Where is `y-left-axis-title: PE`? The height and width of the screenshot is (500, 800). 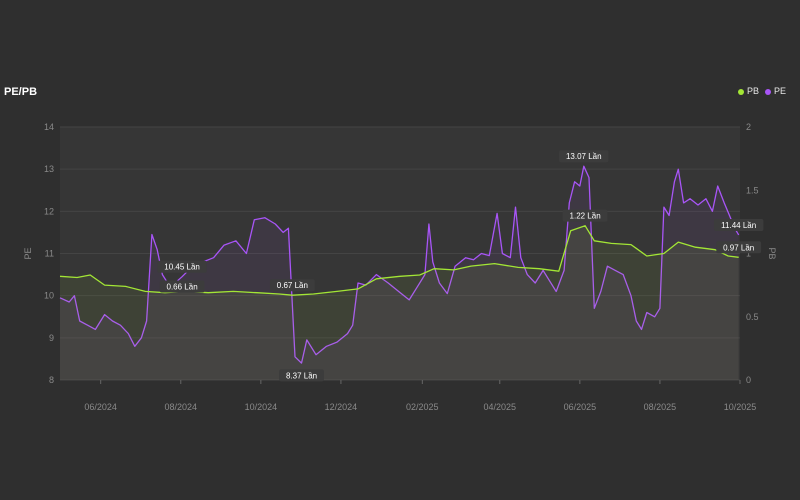 y-left-axis-title: PE is located at coordinates (28, 253).